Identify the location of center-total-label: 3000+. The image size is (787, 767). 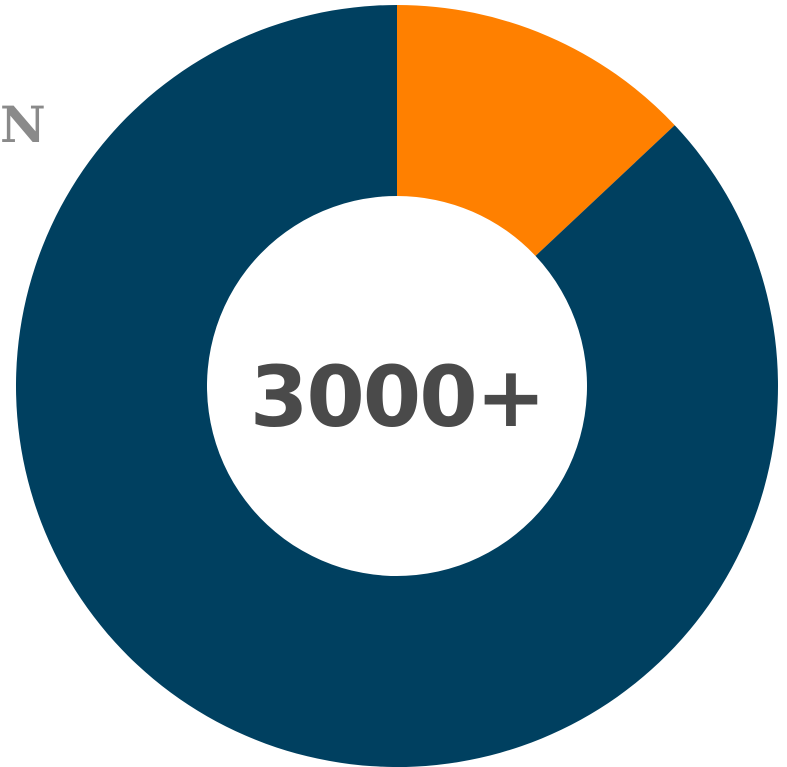
(397, 397).